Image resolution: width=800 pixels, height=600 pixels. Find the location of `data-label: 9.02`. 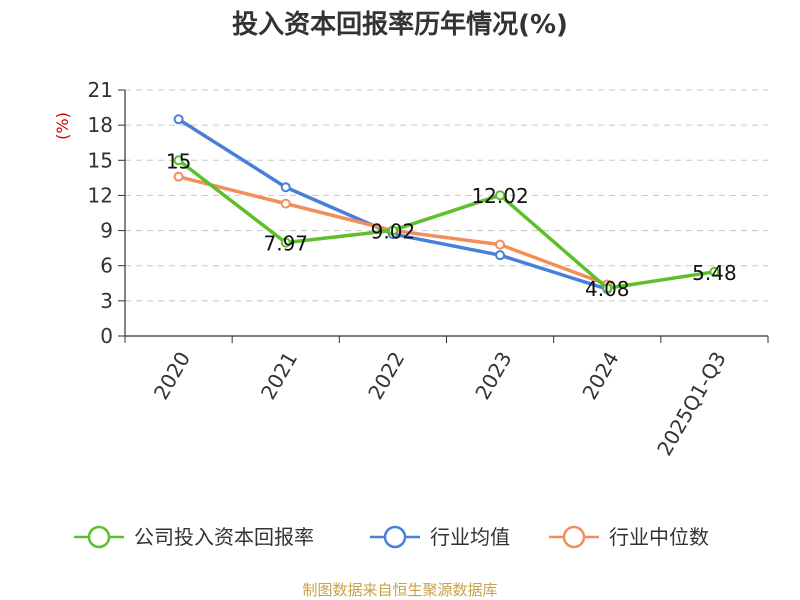

data-label: 9.02 is located at coordinates (393, 231).